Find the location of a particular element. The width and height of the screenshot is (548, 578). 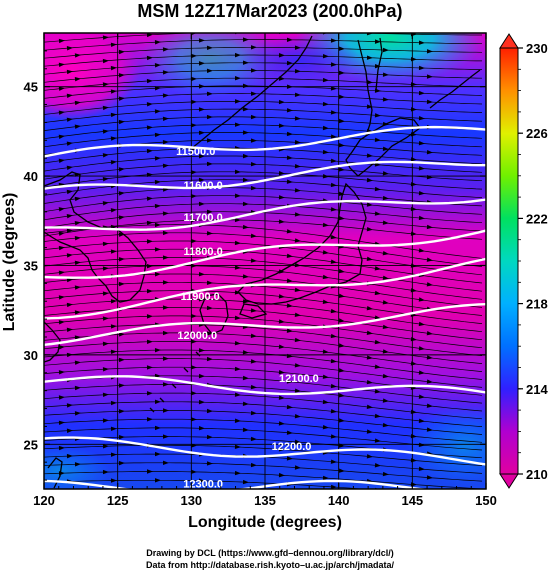

contour-label-12000.0: 12000.0 is located at coordinates (197, 336).